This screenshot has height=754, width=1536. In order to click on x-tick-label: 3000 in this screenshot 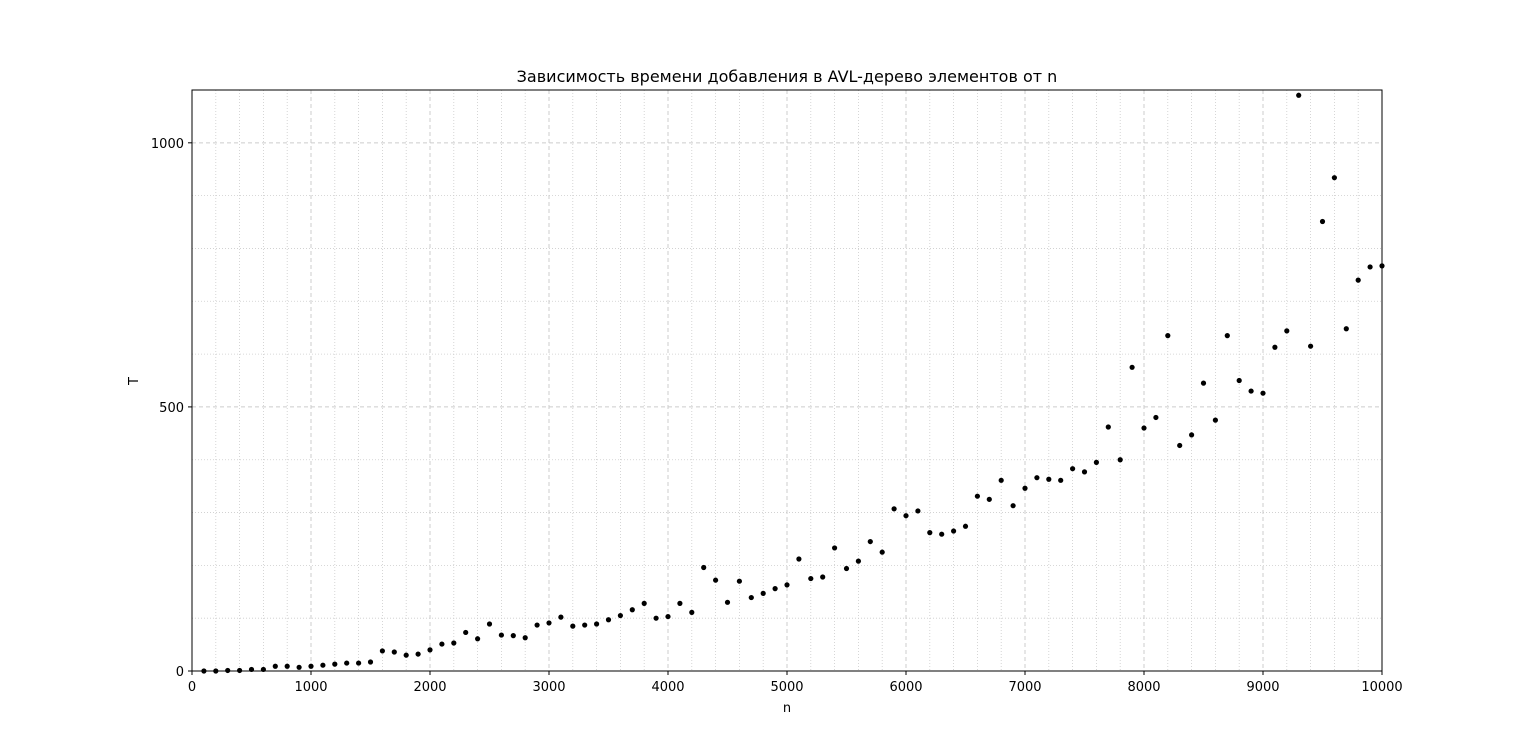, I will do `click(548, 687)`.